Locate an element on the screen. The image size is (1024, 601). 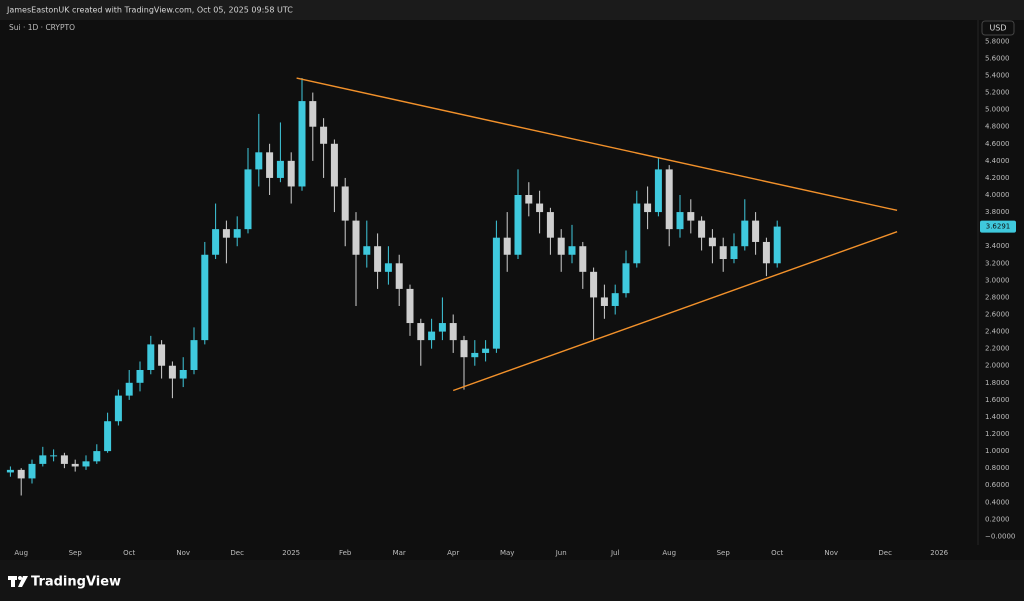
x-tick-label: Feb is located at coordinates (345, 553).